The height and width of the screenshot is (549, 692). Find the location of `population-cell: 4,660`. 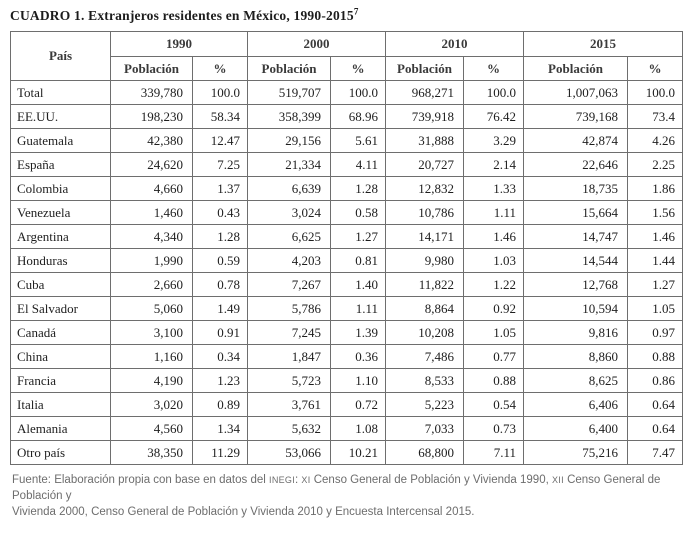

population-cell: 4,660 is located at coordinates (151, 188).